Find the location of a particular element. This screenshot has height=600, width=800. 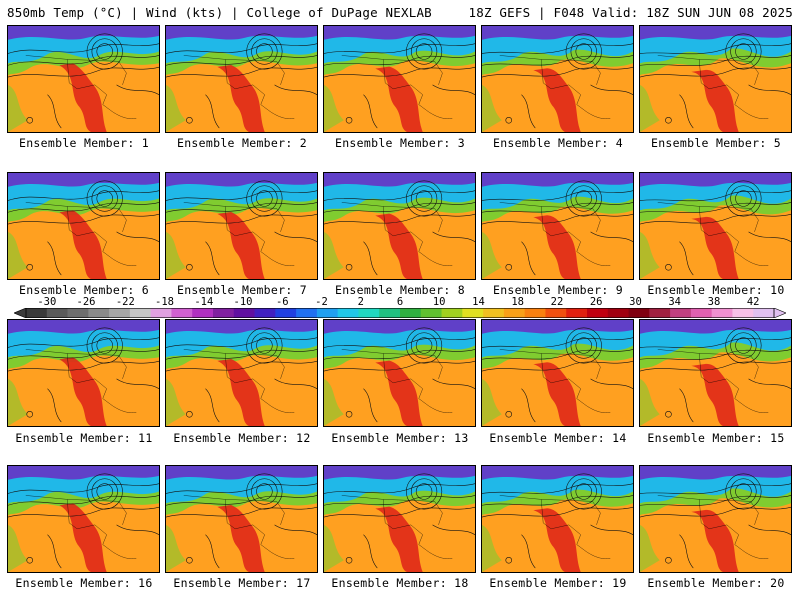

ensemble-member-label: Ensemble Member: 5 is located at coordinates (716, 143).